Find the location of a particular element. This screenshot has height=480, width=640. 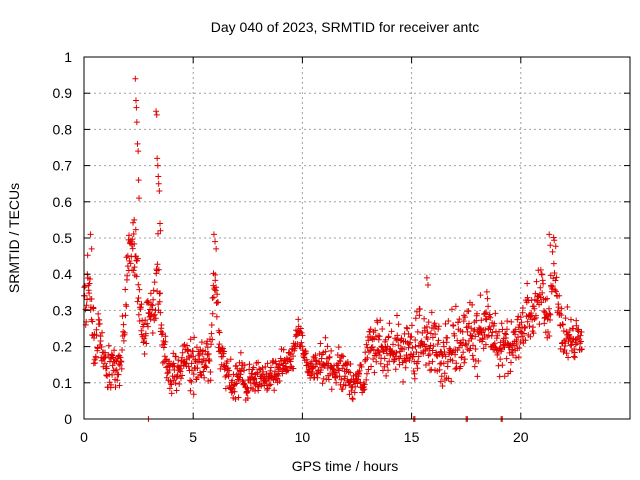

x-tick-label: 20 is located at coordinates (521, 437).